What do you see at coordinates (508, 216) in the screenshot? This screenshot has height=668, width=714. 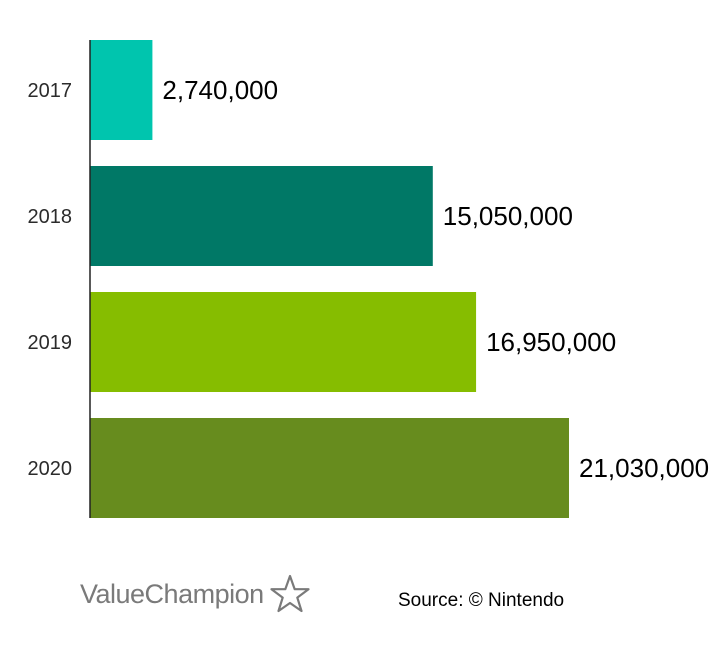 I see `value-label-2018: 15,050,000` at bounding box center [508, 216].